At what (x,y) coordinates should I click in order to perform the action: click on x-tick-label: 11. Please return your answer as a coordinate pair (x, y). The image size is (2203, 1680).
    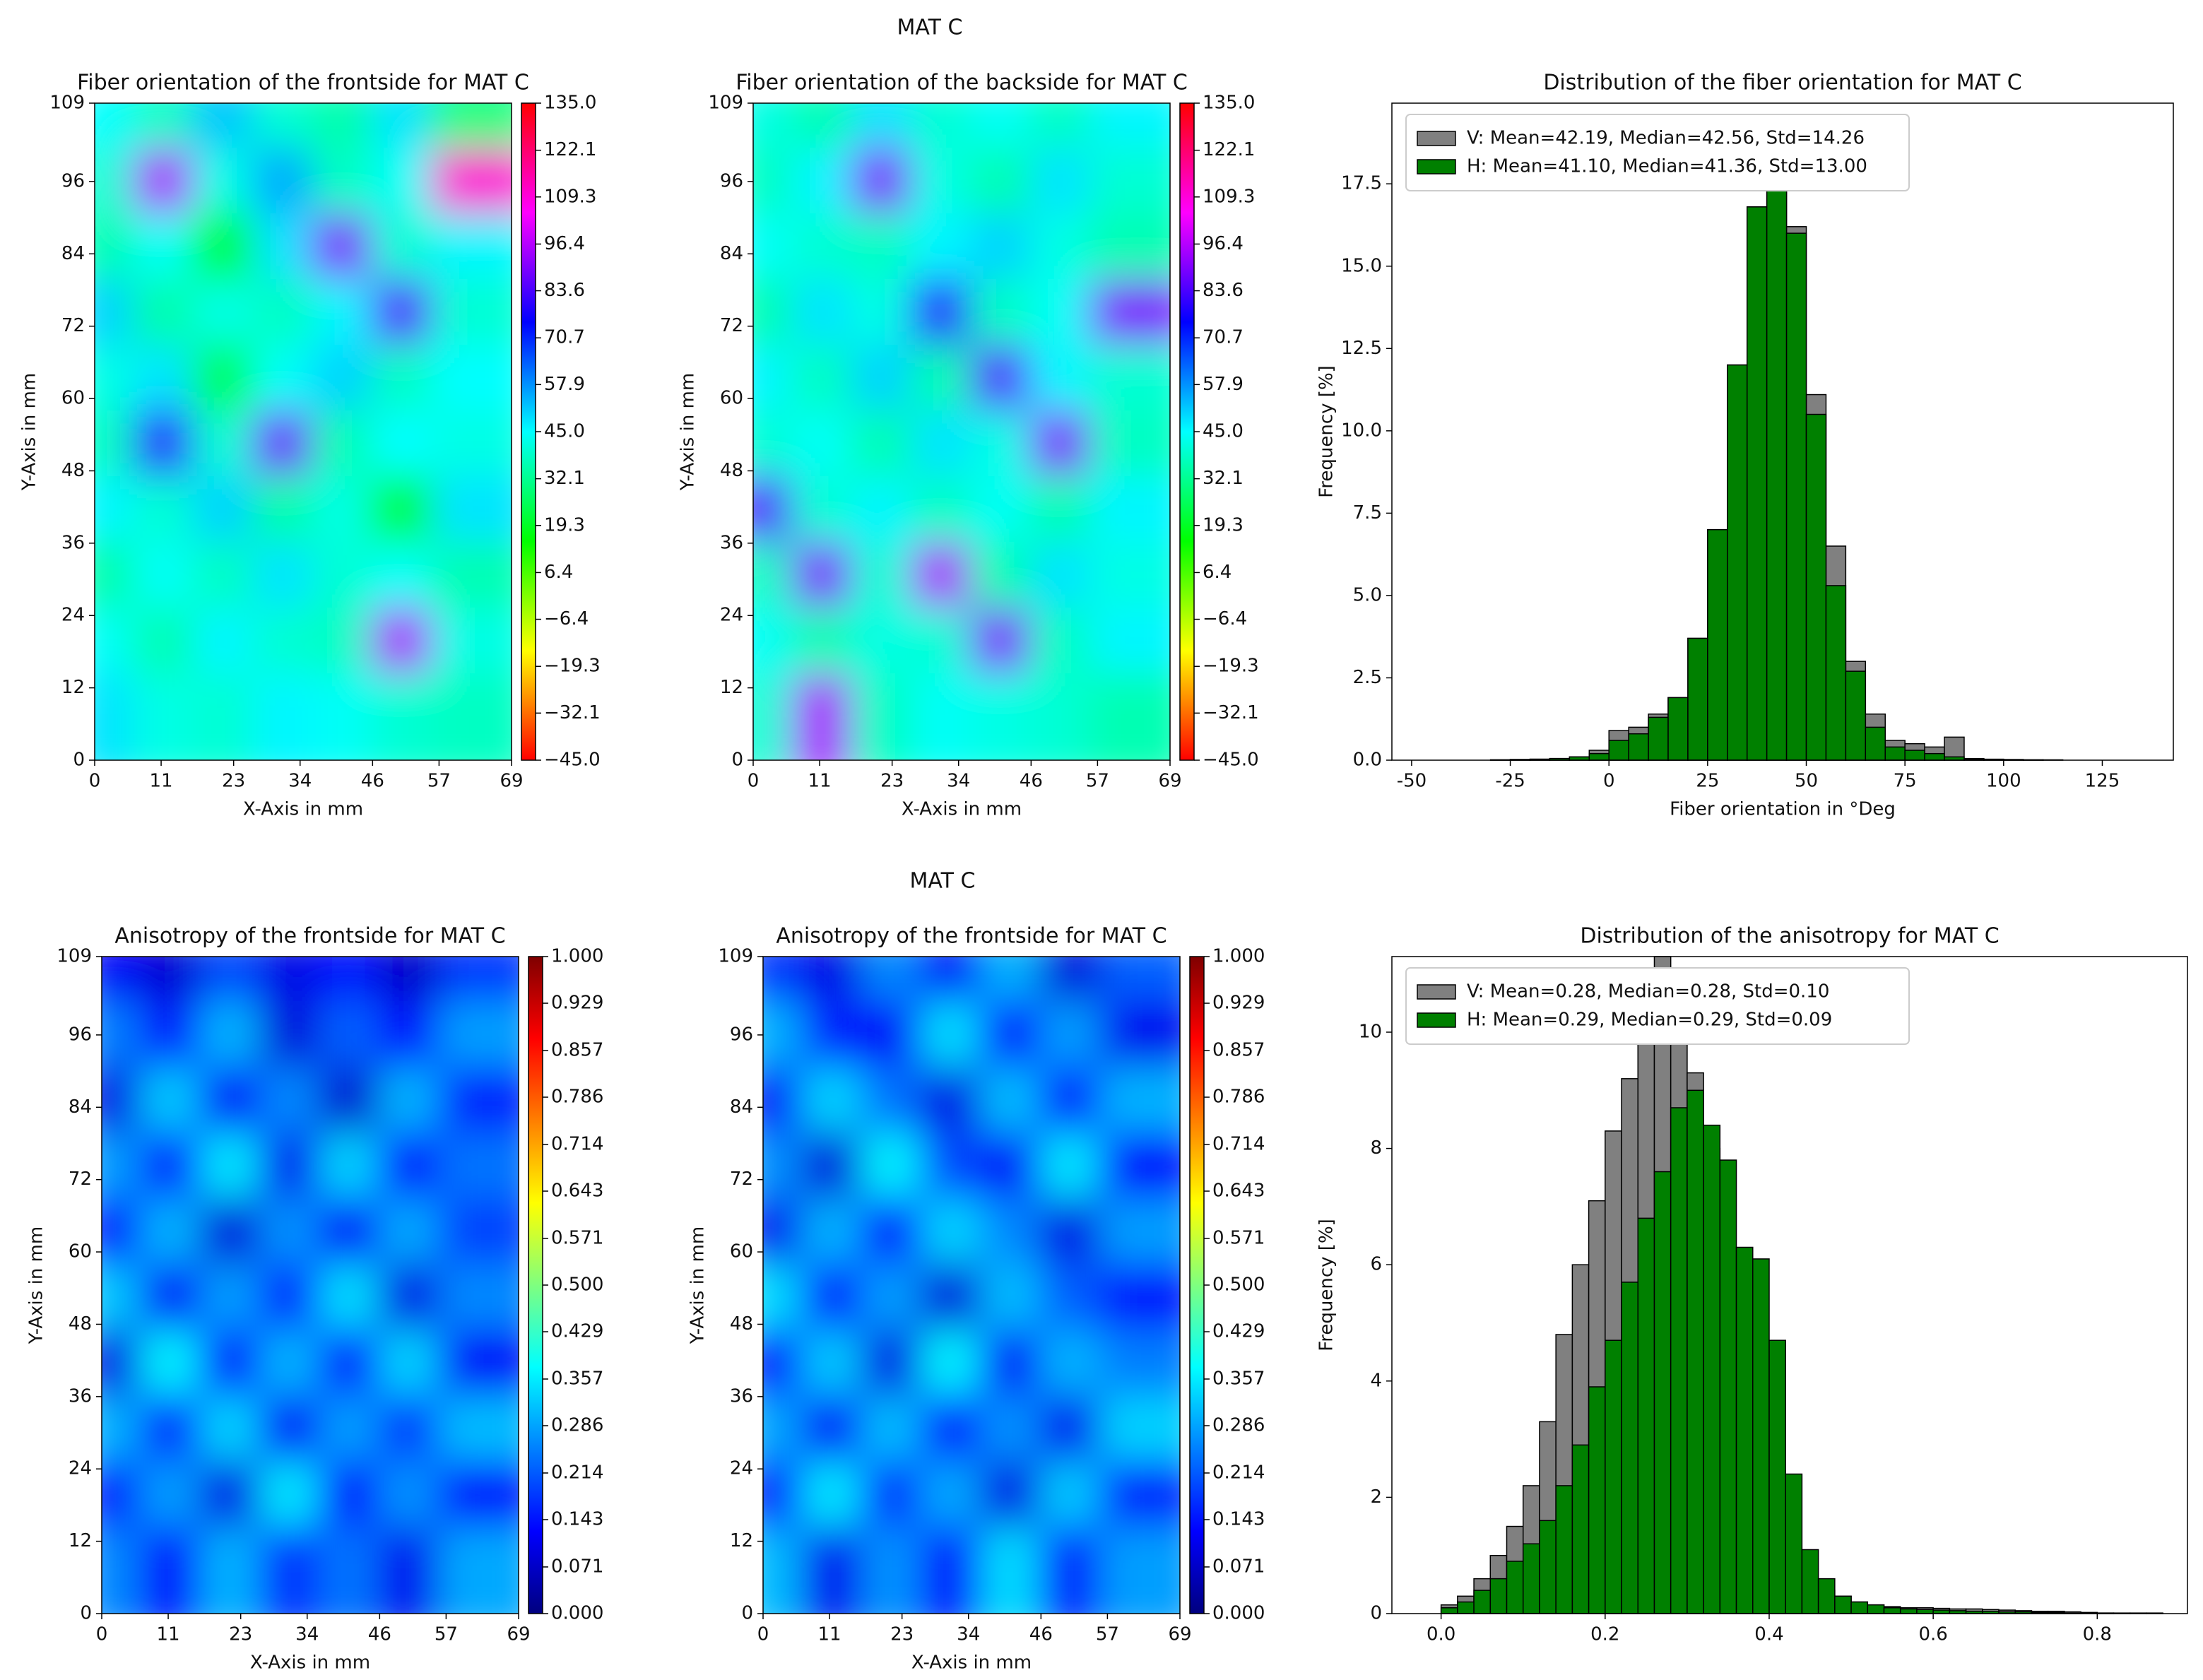
    Looking at the image, I should click on (161, 782).